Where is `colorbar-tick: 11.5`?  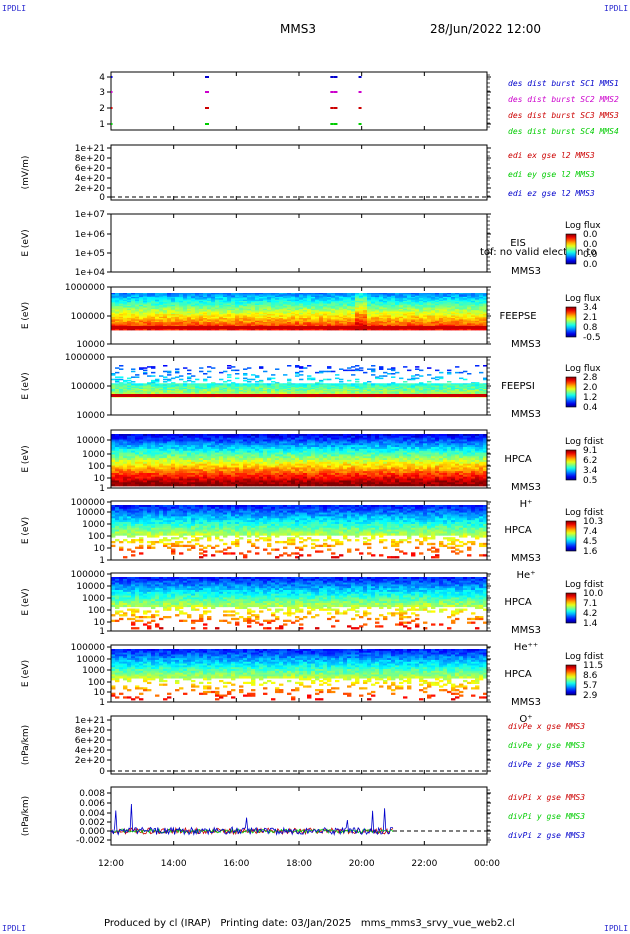 colorbar-tick: 11.5 is located at coordinates (593, 666).